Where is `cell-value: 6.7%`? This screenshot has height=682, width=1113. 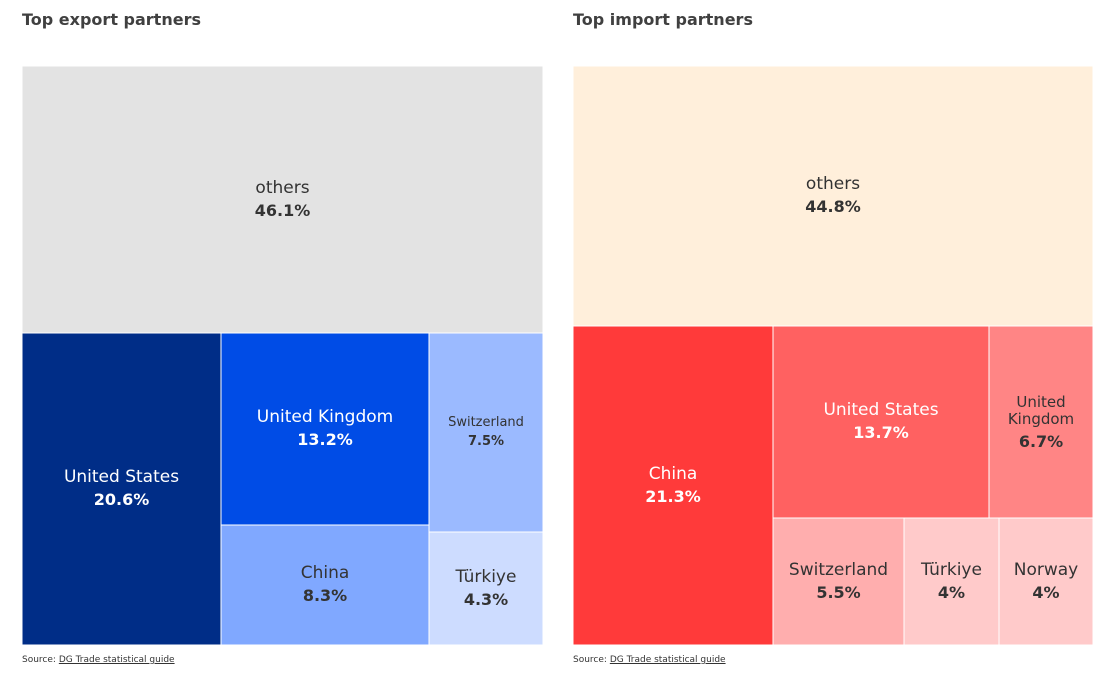
cell-value: 6.7% is located at coordinates (1041, 441).